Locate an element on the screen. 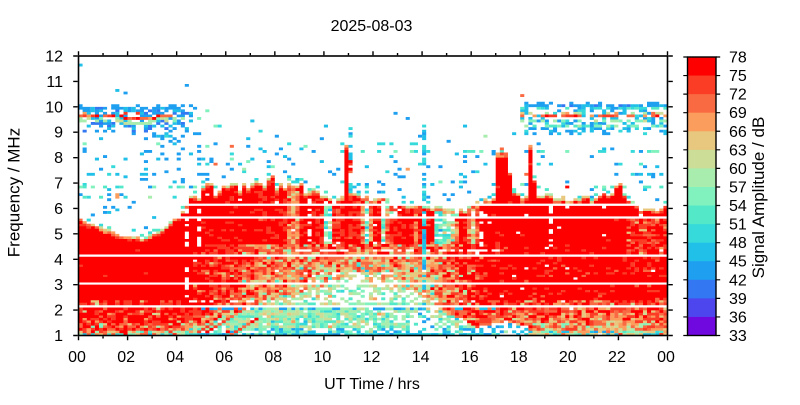 Image resolution: width=800 pixels, height=405 pixels. svg-text: 14 is located at coordinates (421, 357).